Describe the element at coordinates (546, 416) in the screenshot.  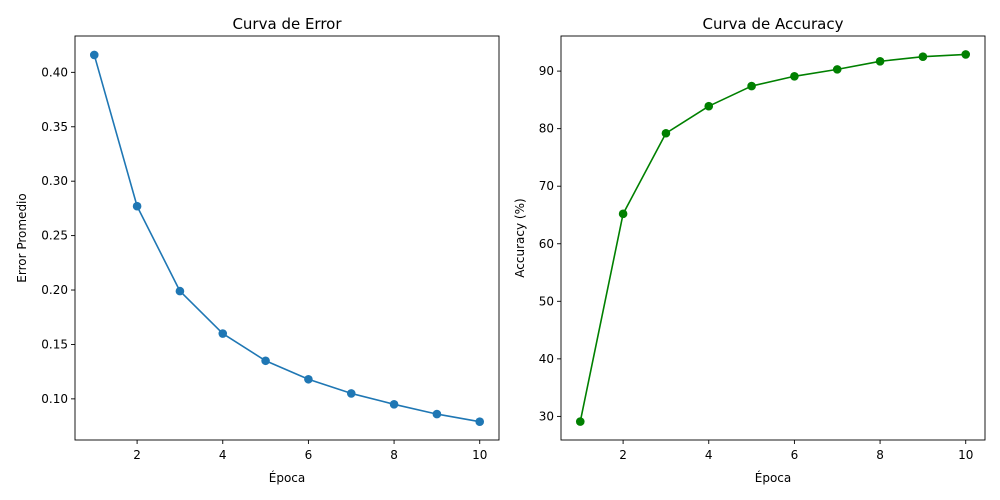
I see `y-tick-label: 30` at that location.